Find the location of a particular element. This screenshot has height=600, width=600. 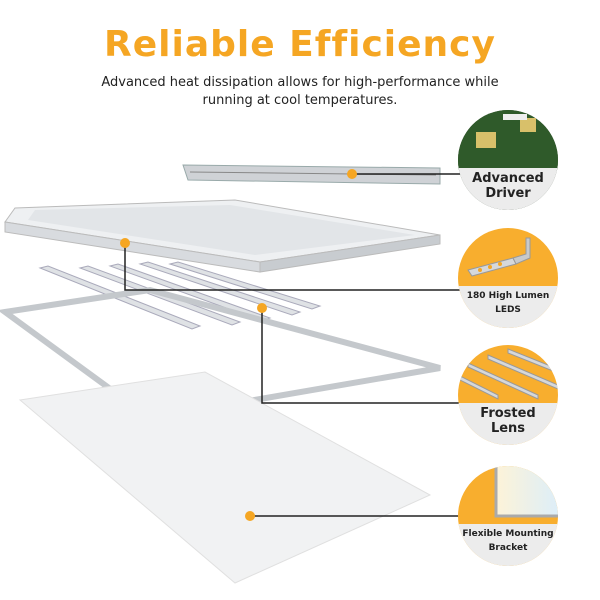

callout-label-line2: Driver is located at coordinates (508, 193).